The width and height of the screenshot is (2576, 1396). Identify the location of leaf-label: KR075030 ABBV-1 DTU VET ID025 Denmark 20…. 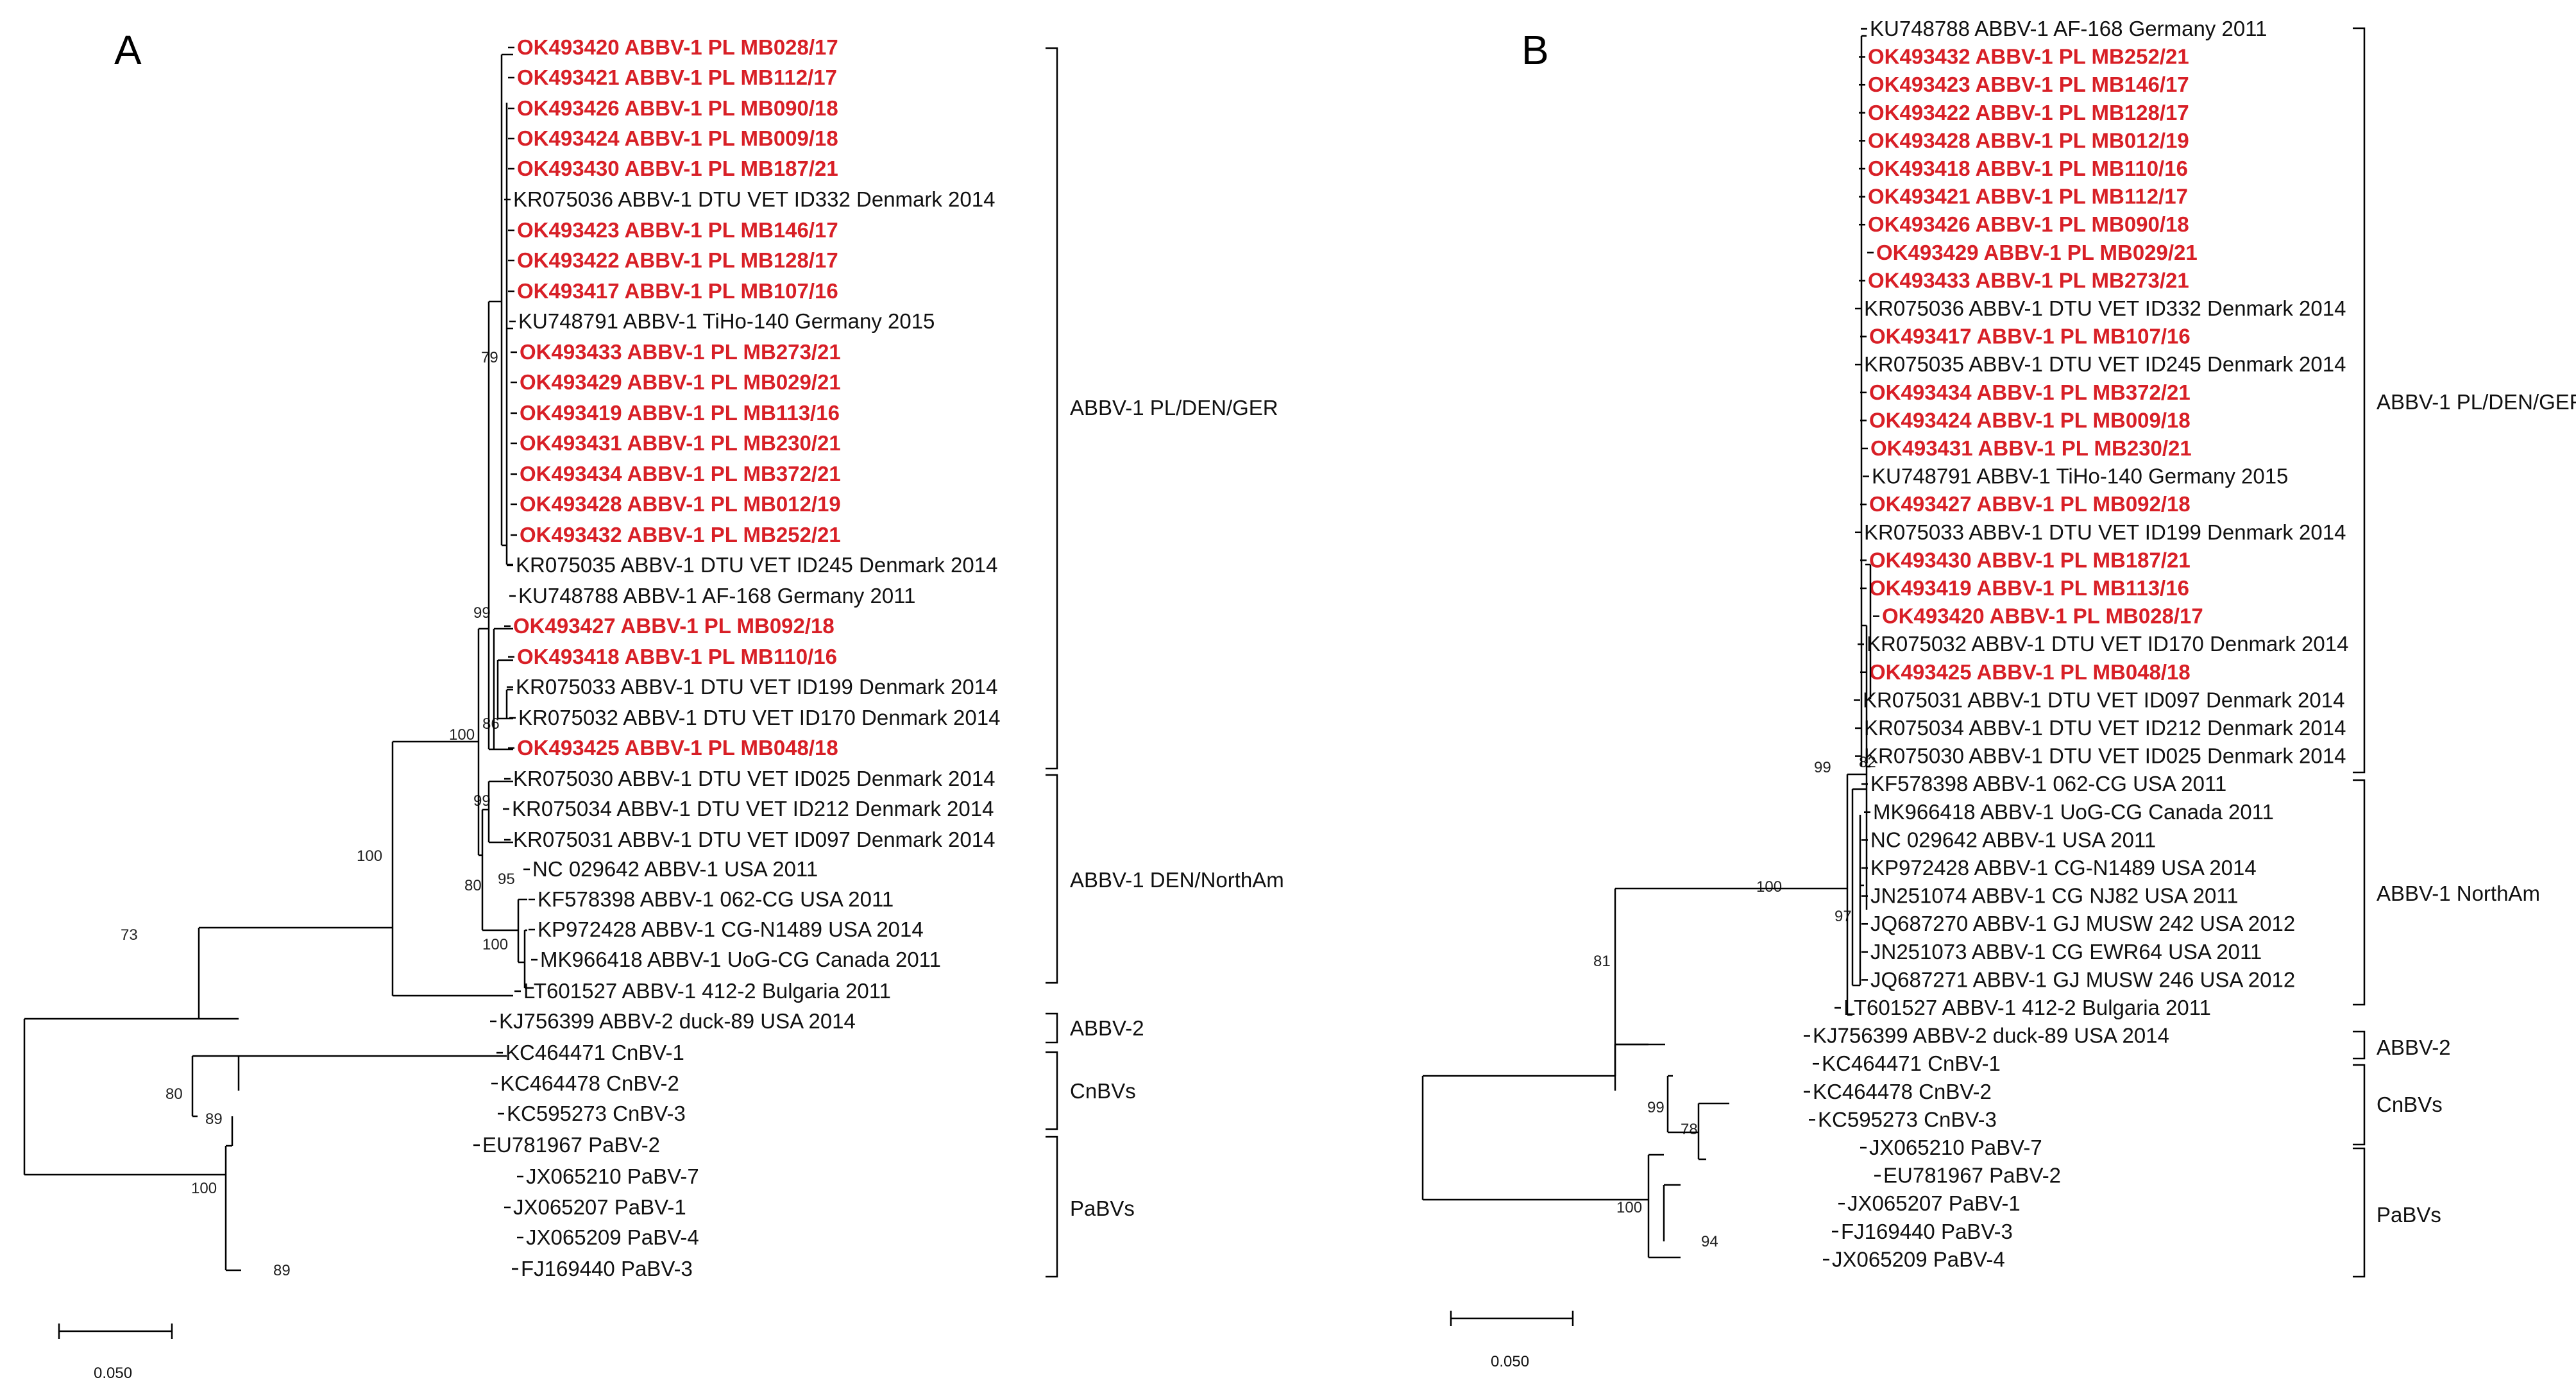
(2105, 756).